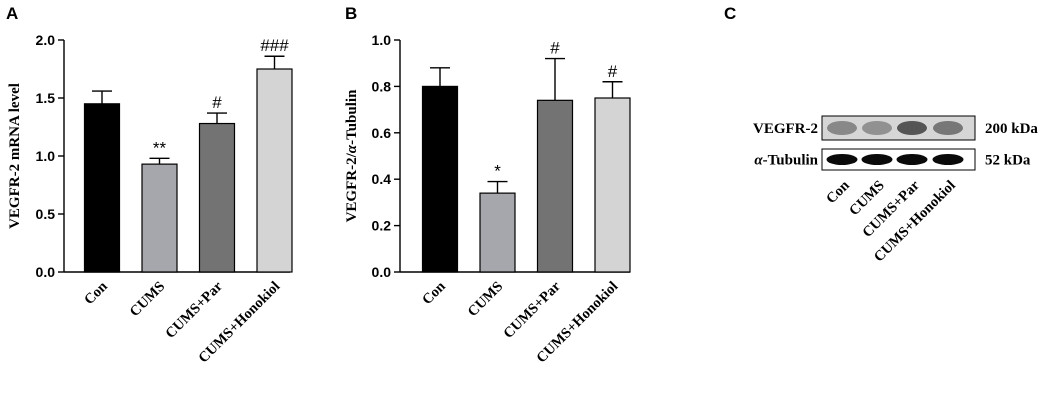 The width and height of the screenshot is (1052, 403). Describe the element at coordinates (46, 98) in the screenshot. I see `y-tick-label: 1.5` at that location.